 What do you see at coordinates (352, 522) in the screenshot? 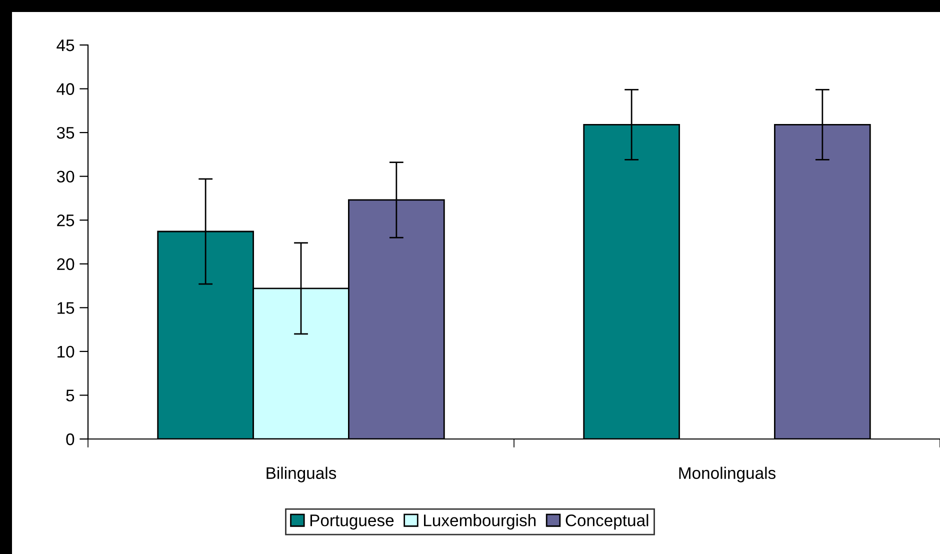
I see `legend-label: Portuguese` at bounding box center [352, 522].